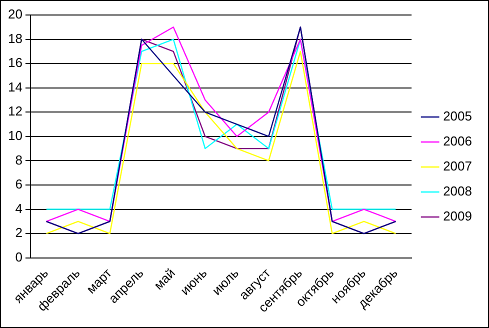  I want to click on y-tick-label: 4, so click(18, 208).